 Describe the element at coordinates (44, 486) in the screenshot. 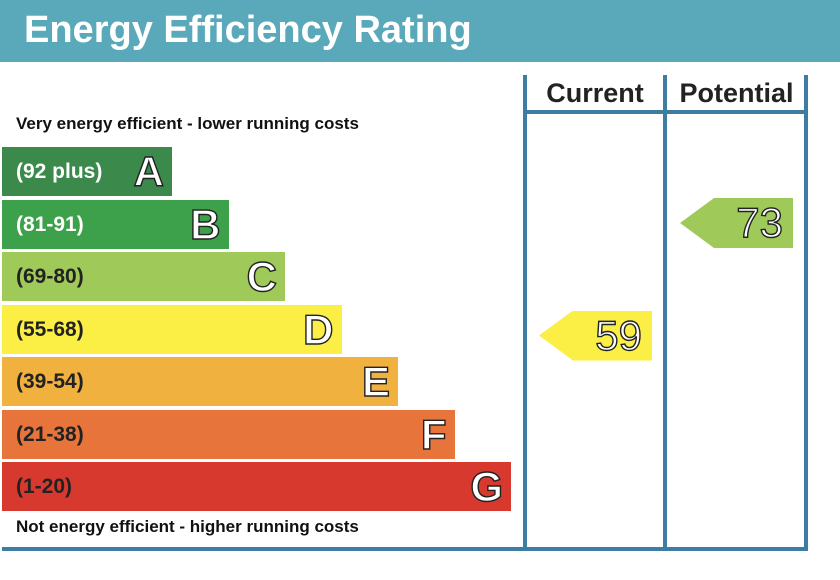

I see `band-range-label: (1-20)` at that location.